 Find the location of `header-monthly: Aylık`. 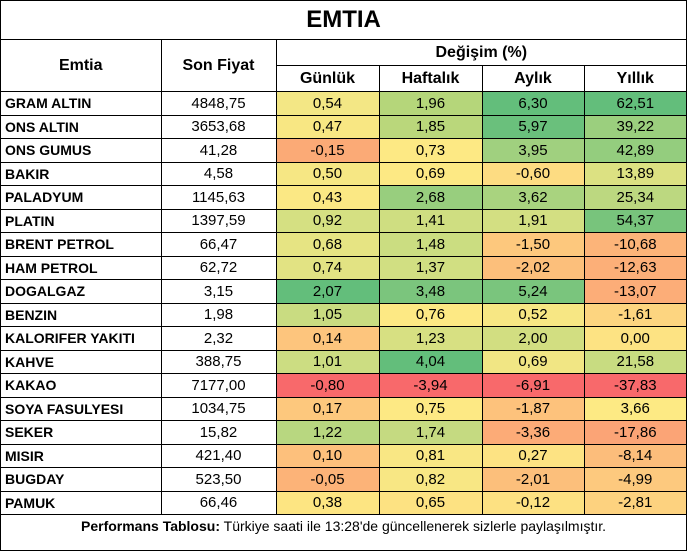

header-monthly: Aylık is located at coordinates (533, 78).